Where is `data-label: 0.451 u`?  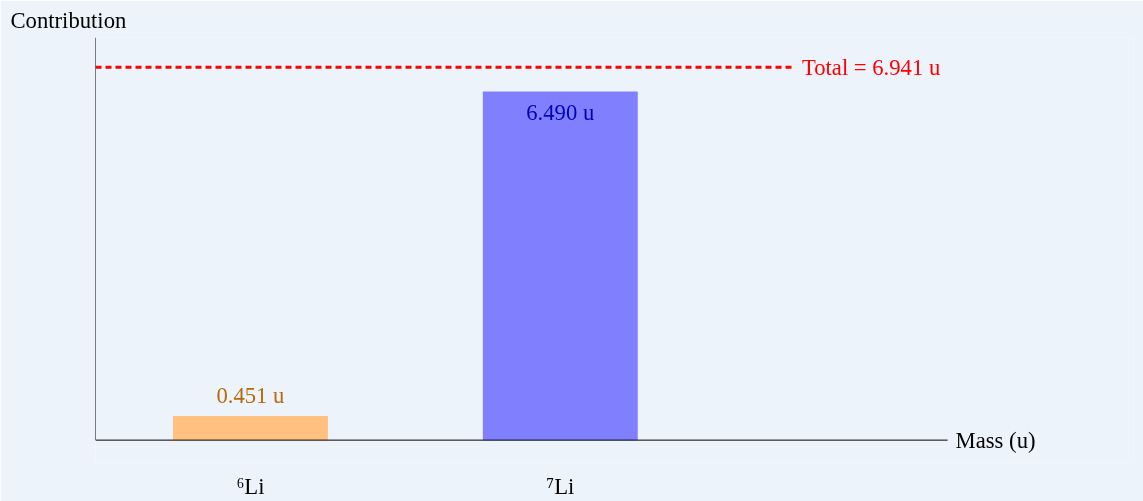
data-label: 0.451 u is located at coordinates (250, 395).